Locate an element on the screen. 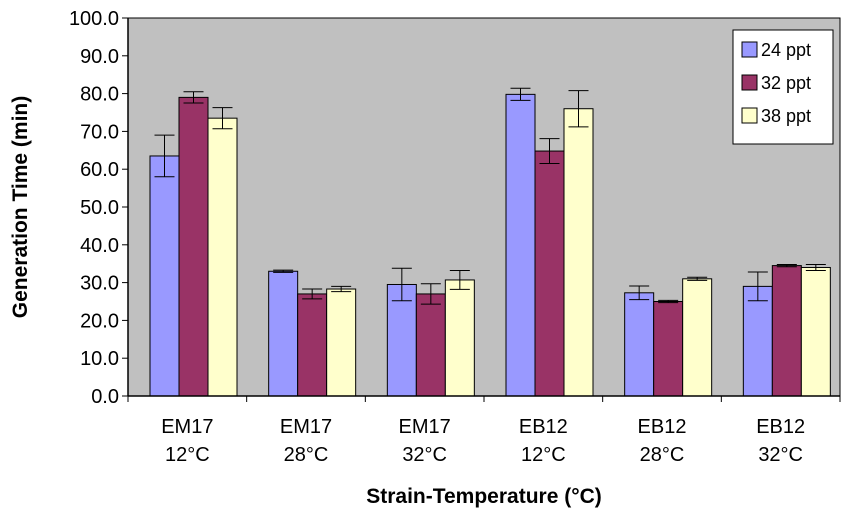  legend-label-24-ppt: 24 ppt is located at coordinates (786, 50).